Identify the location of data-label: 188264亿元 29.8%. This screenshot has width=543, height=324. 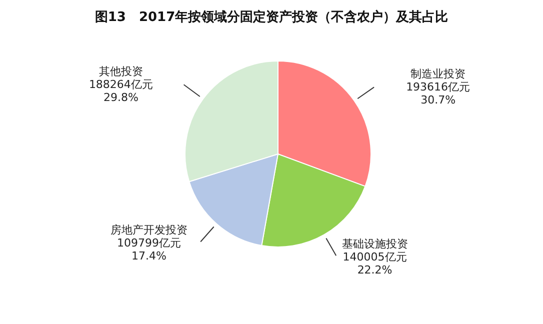
(120, 91).